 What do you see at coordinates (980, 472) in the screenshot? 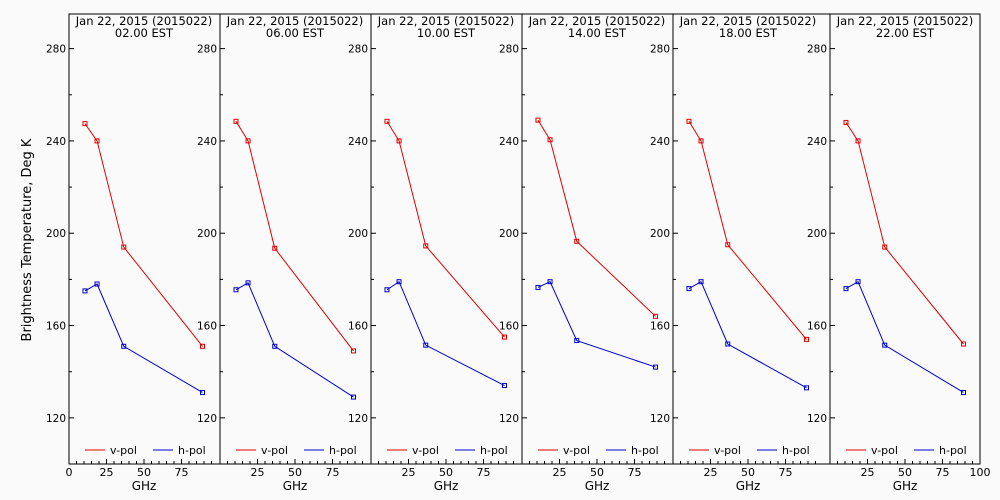
I see `x-tick-label: 100` at bounding box center [980, 472].